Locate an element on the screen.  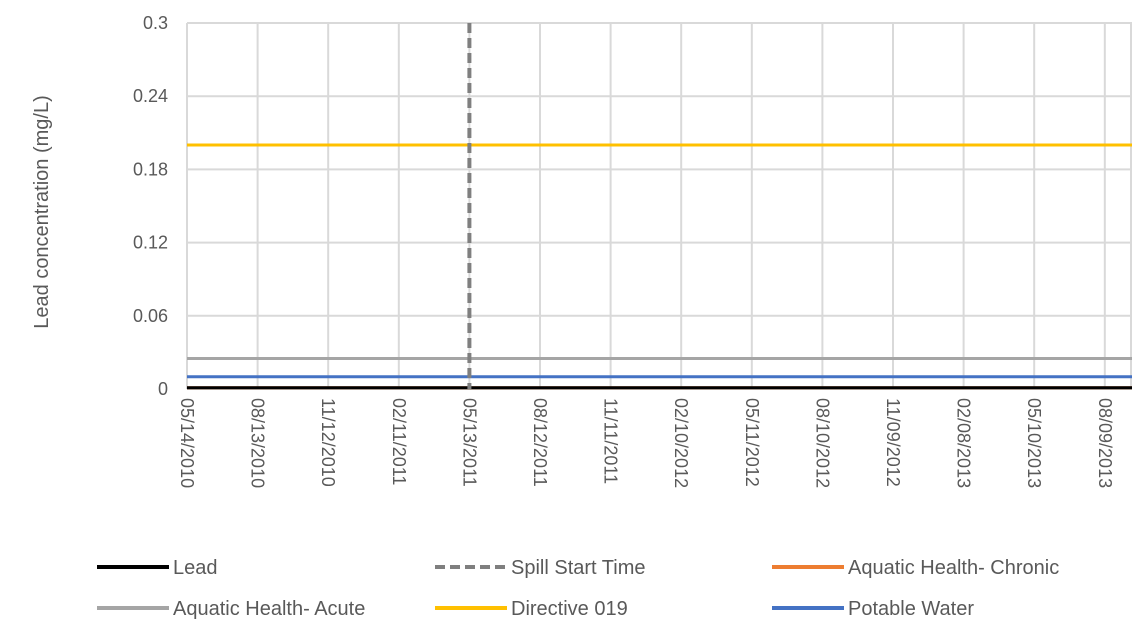
legend-label-lead: Lead is located at coordinates (195, 568).